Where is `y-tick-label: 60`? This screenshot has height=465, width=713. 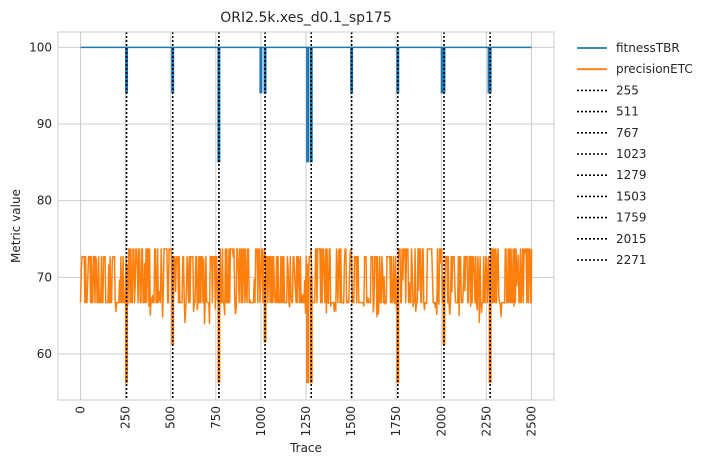 y-tick-label: 60 is located at coordinates (44, 354).